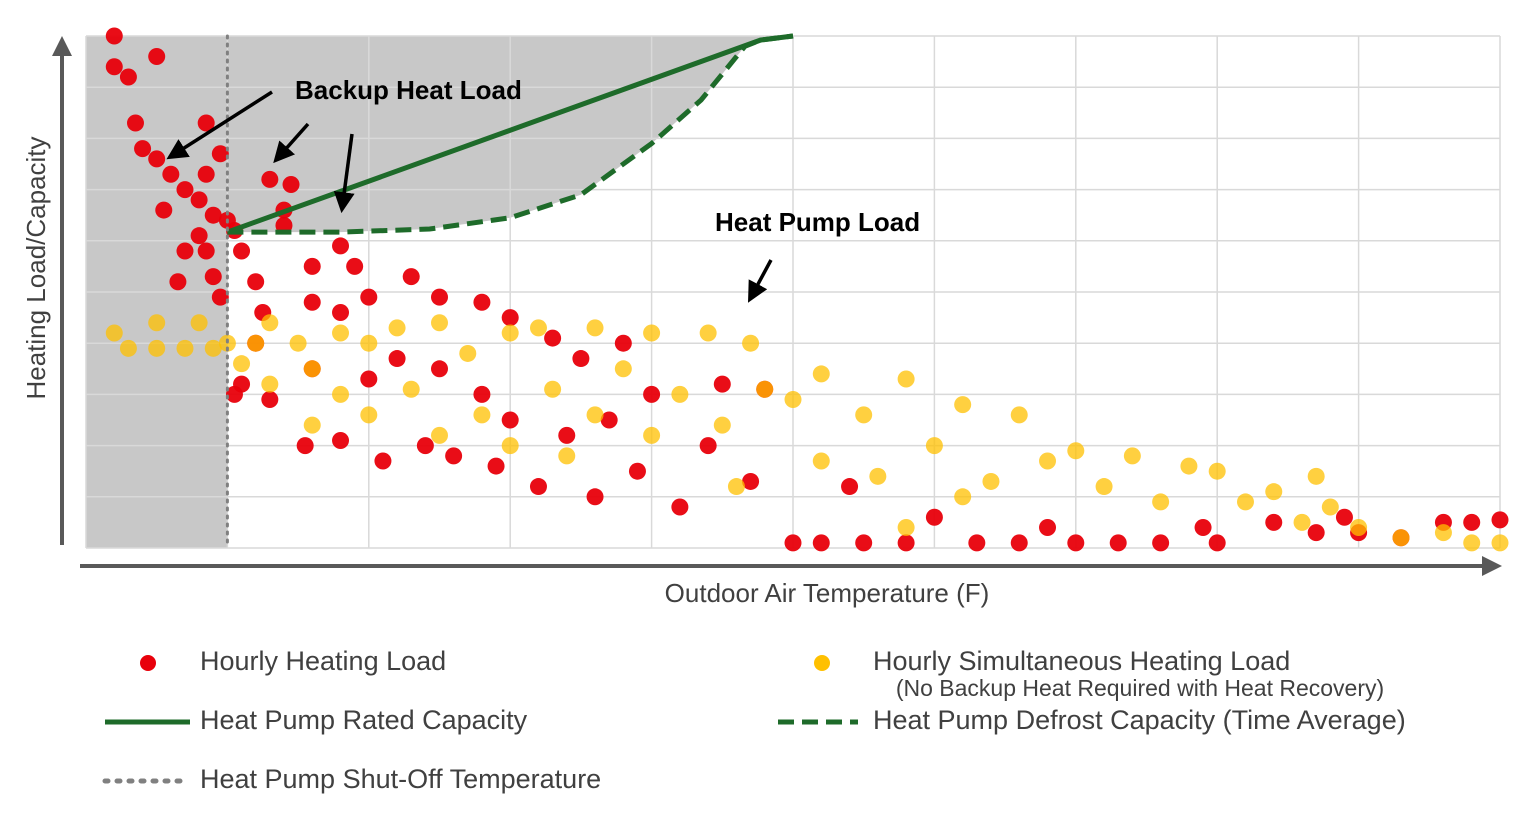  I want to click on x-axis-title: Outdoor Air Temperature (F), so click(827, 593).